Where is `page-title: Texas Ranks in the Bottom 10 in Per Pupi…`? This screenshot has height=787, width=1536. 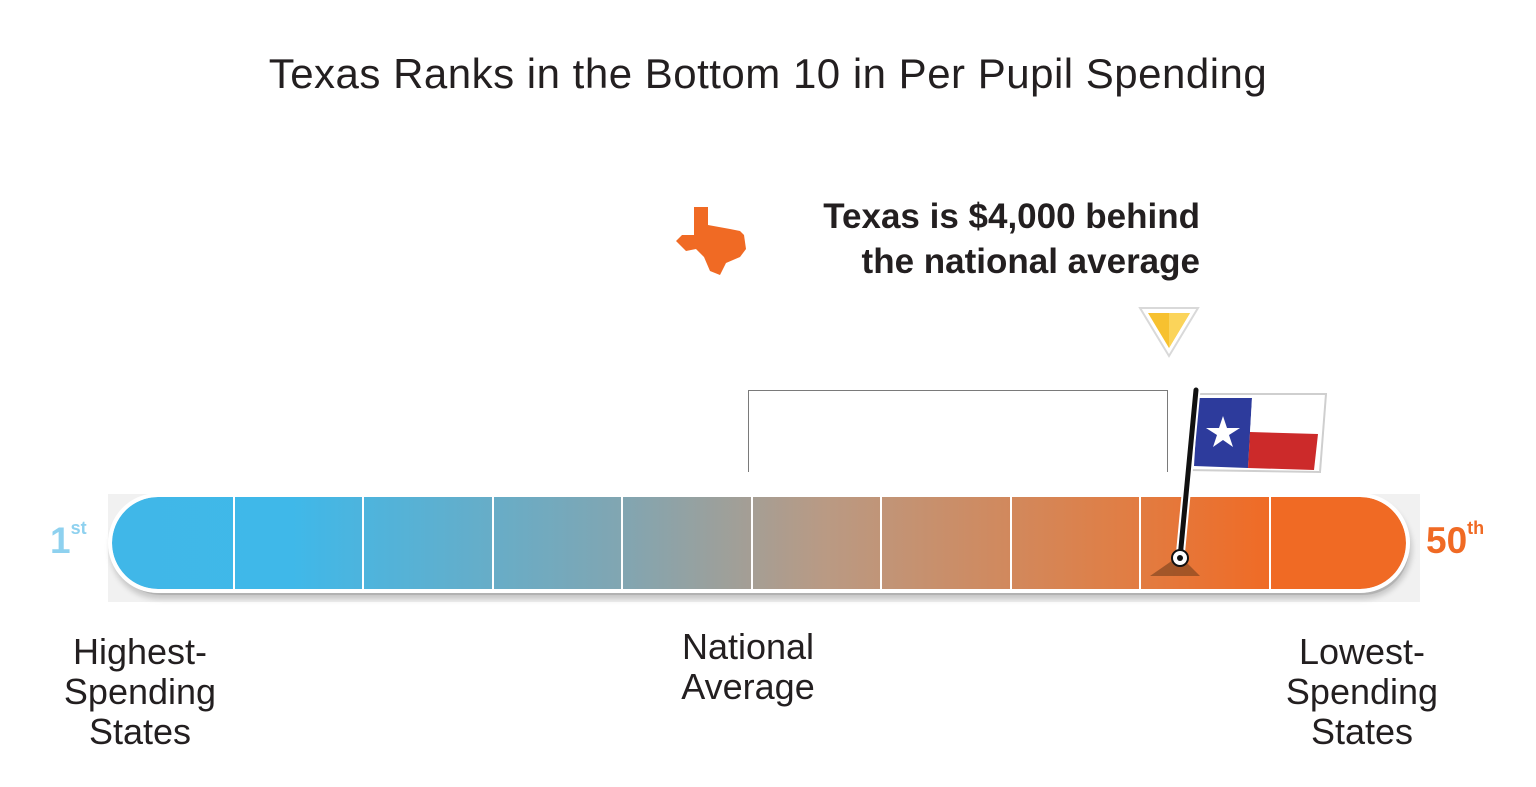 page-title: Texas Ranks in the Bottom 10 in Per Pupi… is located at coordinates (768, 73).